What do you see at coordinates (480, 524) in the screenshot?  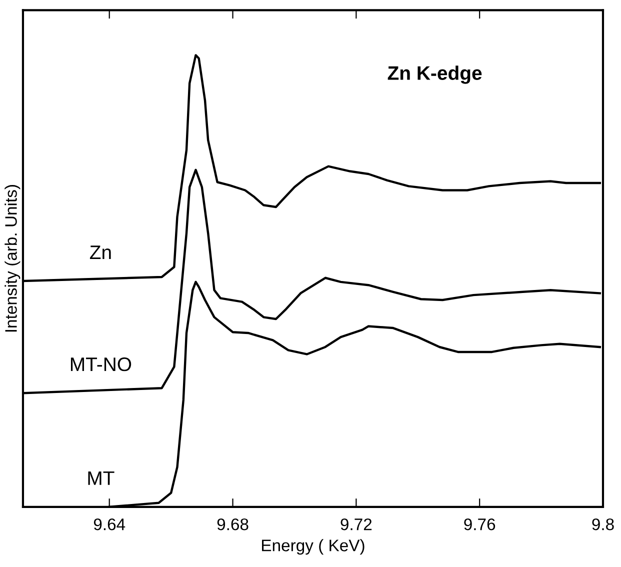 I see `x-tick-label: 9.76` at bounding box center [480, 524].